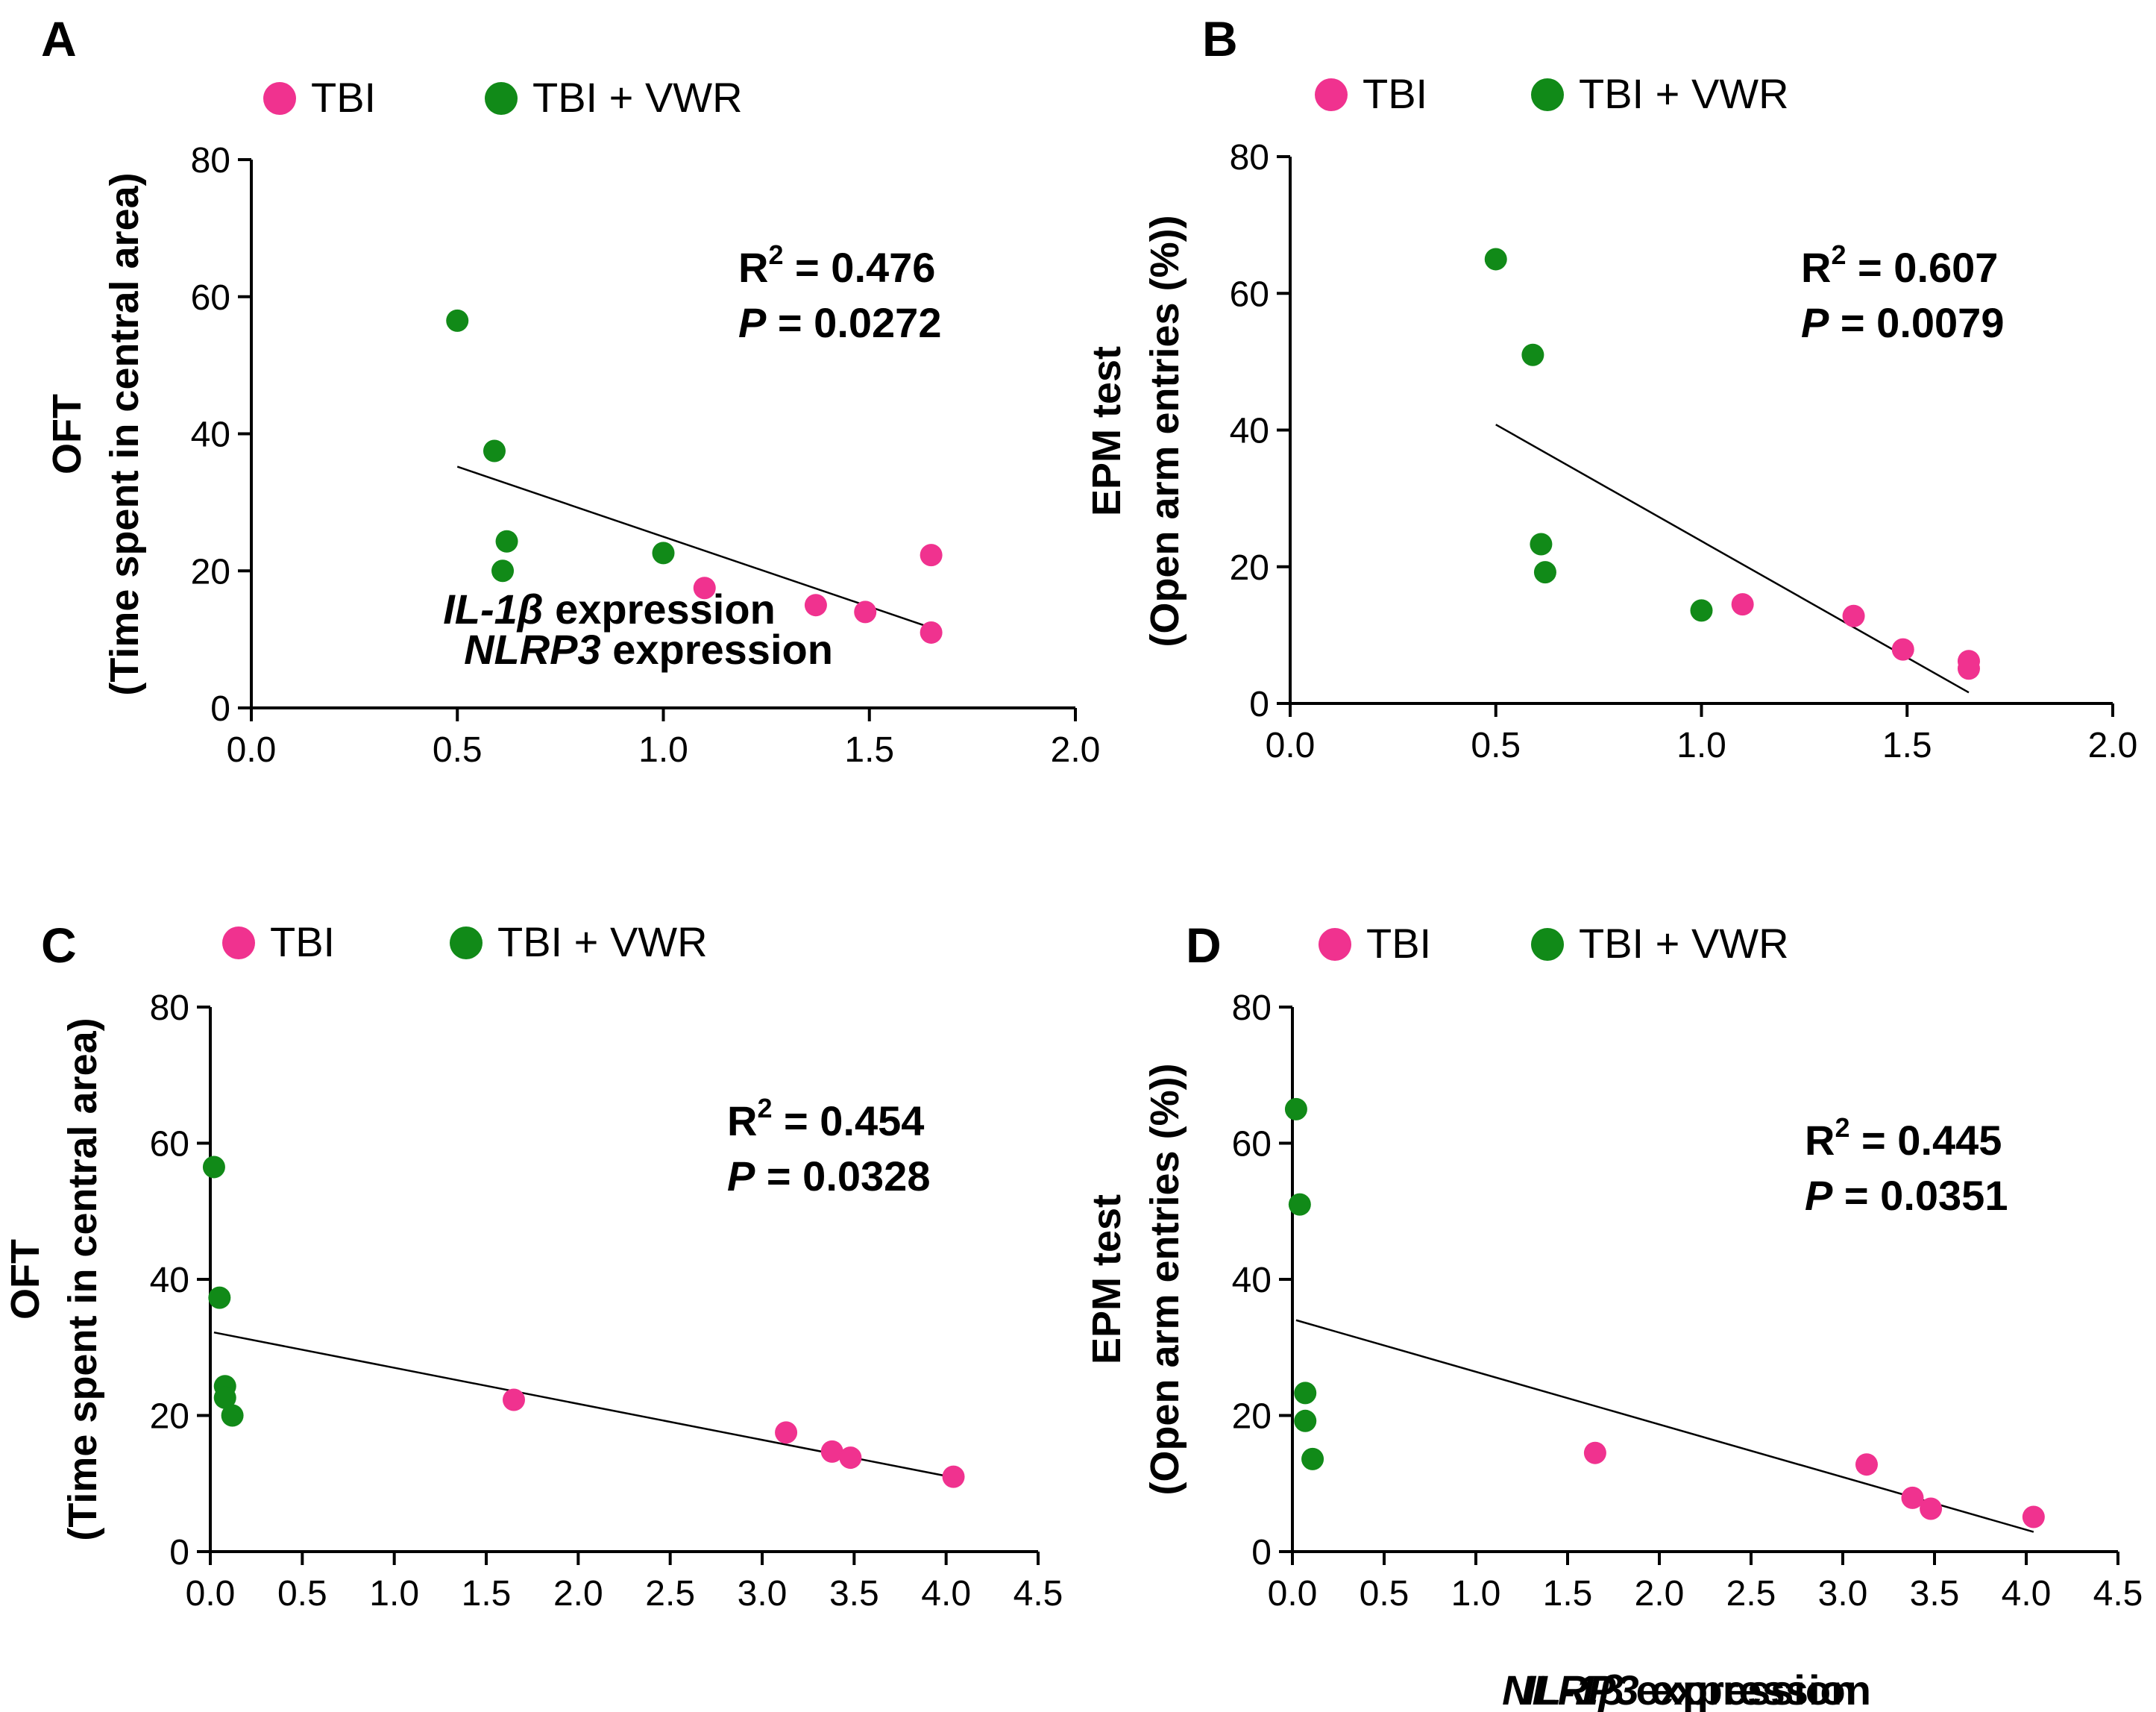  Describe the element at coordinates (854, 1594) in the screenshot. I see `x-tick-label: 3.5` at that location.